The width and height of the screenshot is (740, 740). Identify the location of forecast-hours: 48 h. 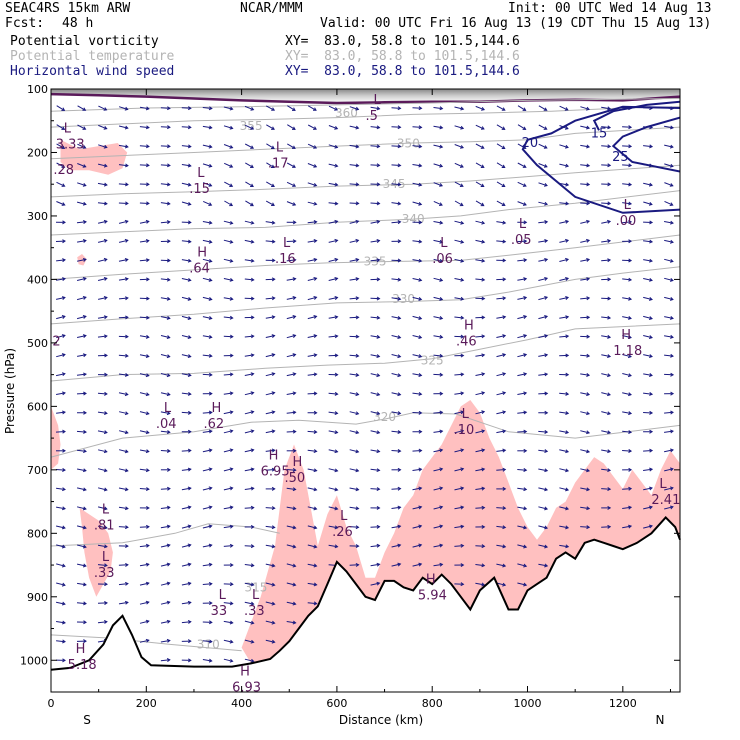
(78, 23).